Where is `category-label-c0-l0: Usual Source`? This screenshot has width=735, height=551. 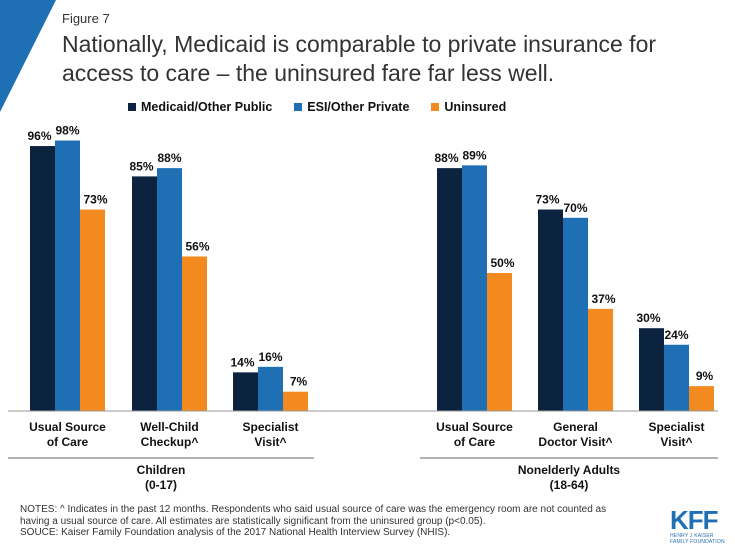 category-label-c0-l0: Usual Source is located at coordinates (67, 427).